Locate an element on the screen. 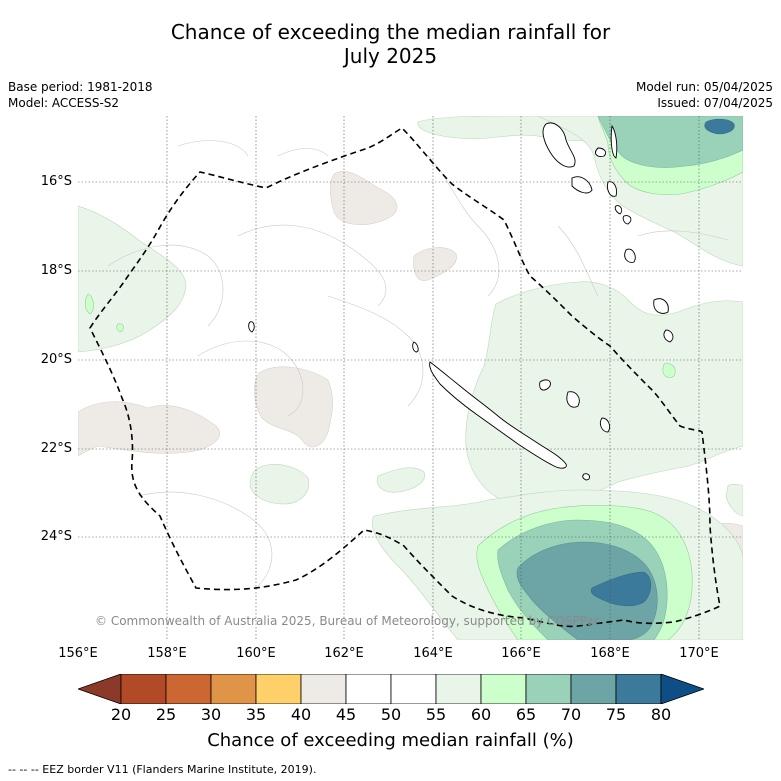  lon-label: 166°E is located at coordinates (521, 653).